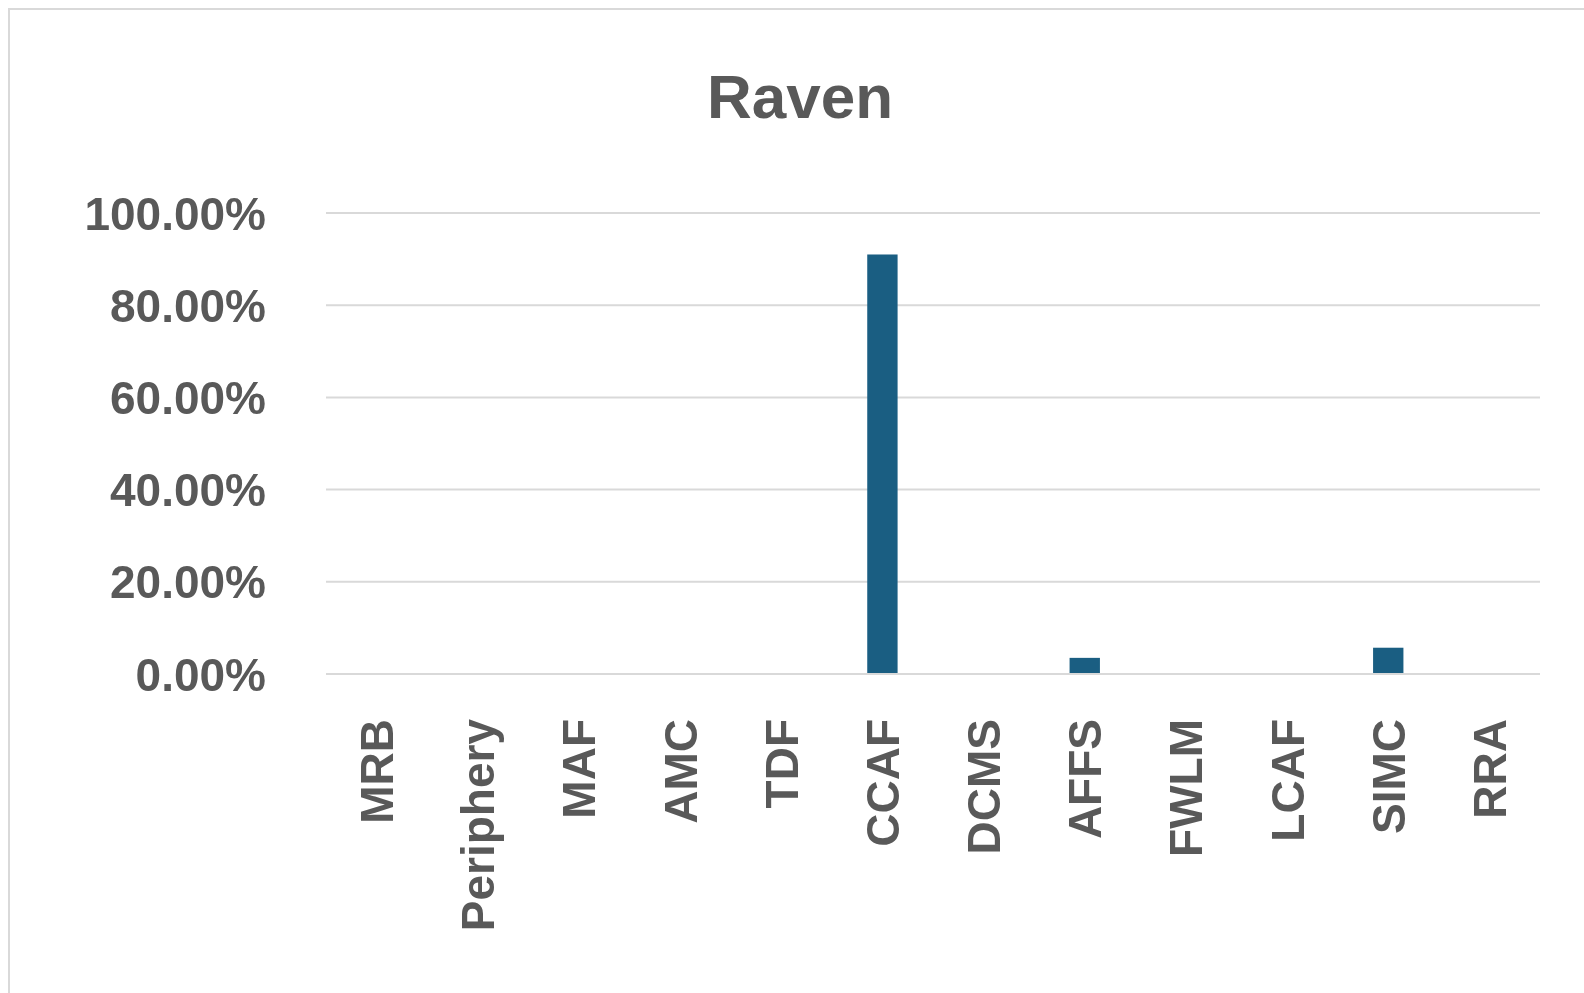 The image size is (1584, 993). Describe the element at coordinates (187, 397) in the screenshot. I see `y-tick-label: 60.00%` at that location.